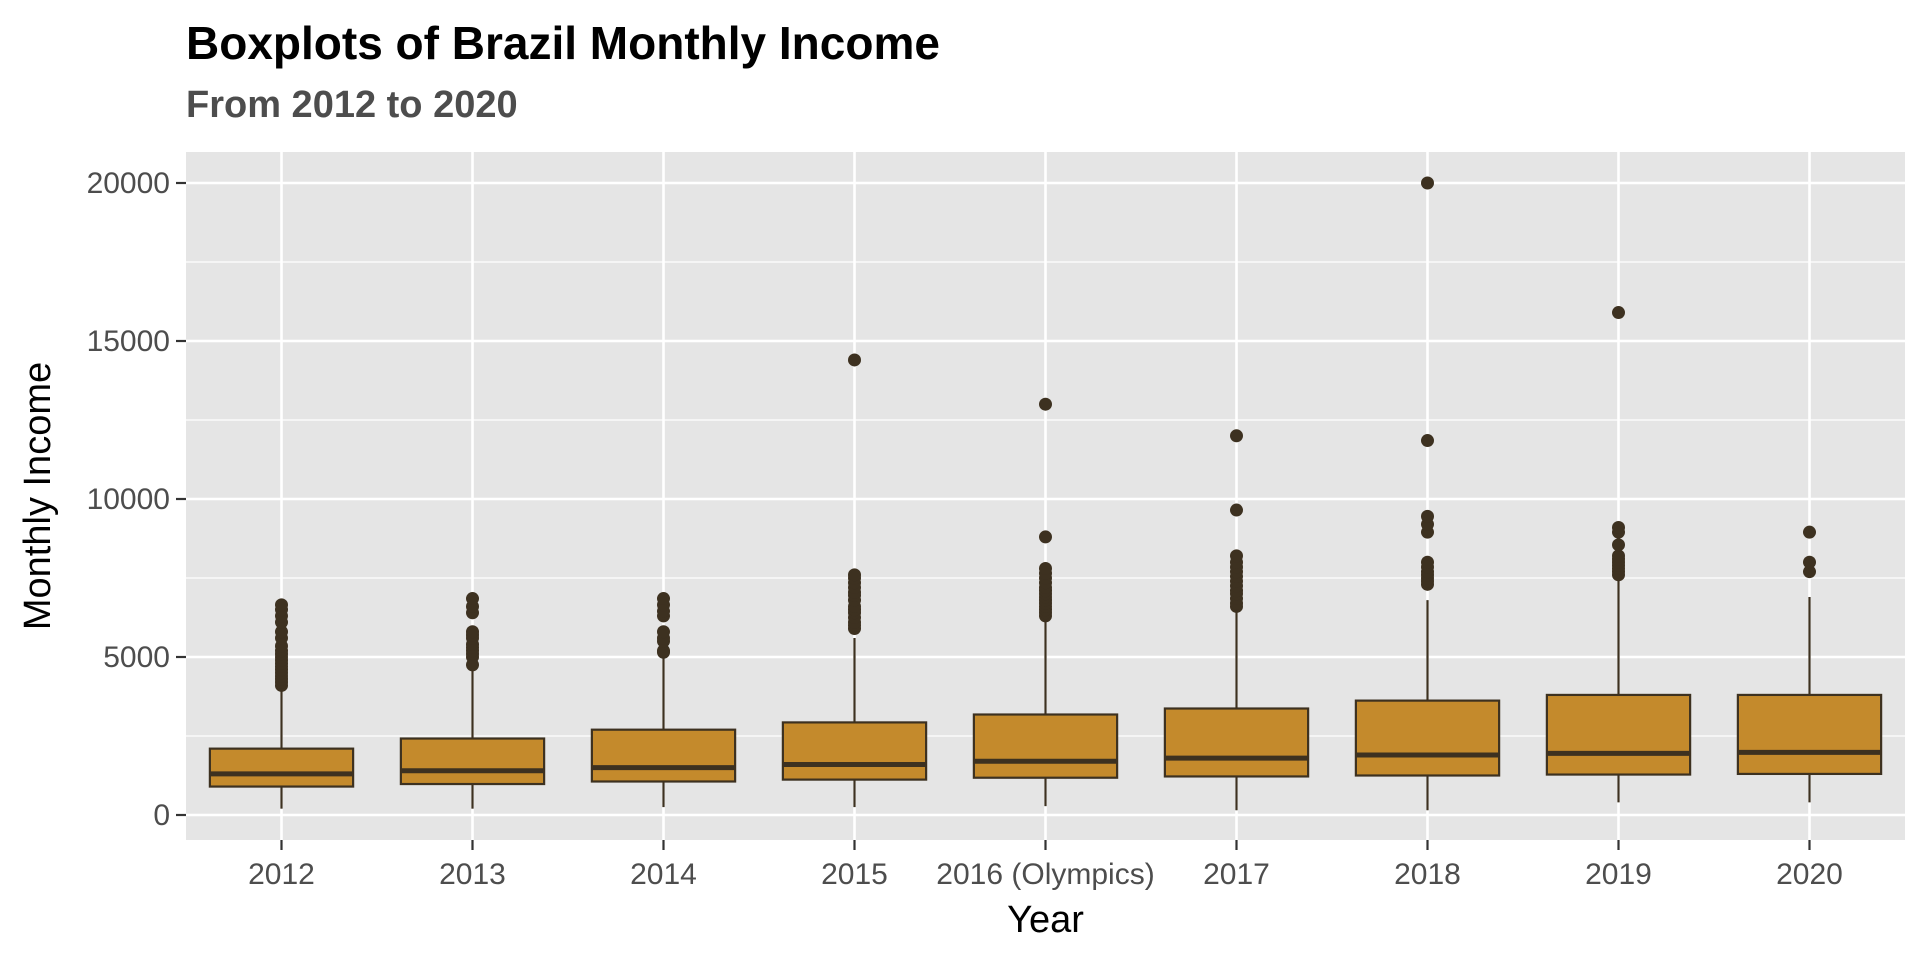  What do you see at coordinates (1809, 874) in the screenshot?
I see `x-tick-label: 2020` at bounding box center [1809, 874].